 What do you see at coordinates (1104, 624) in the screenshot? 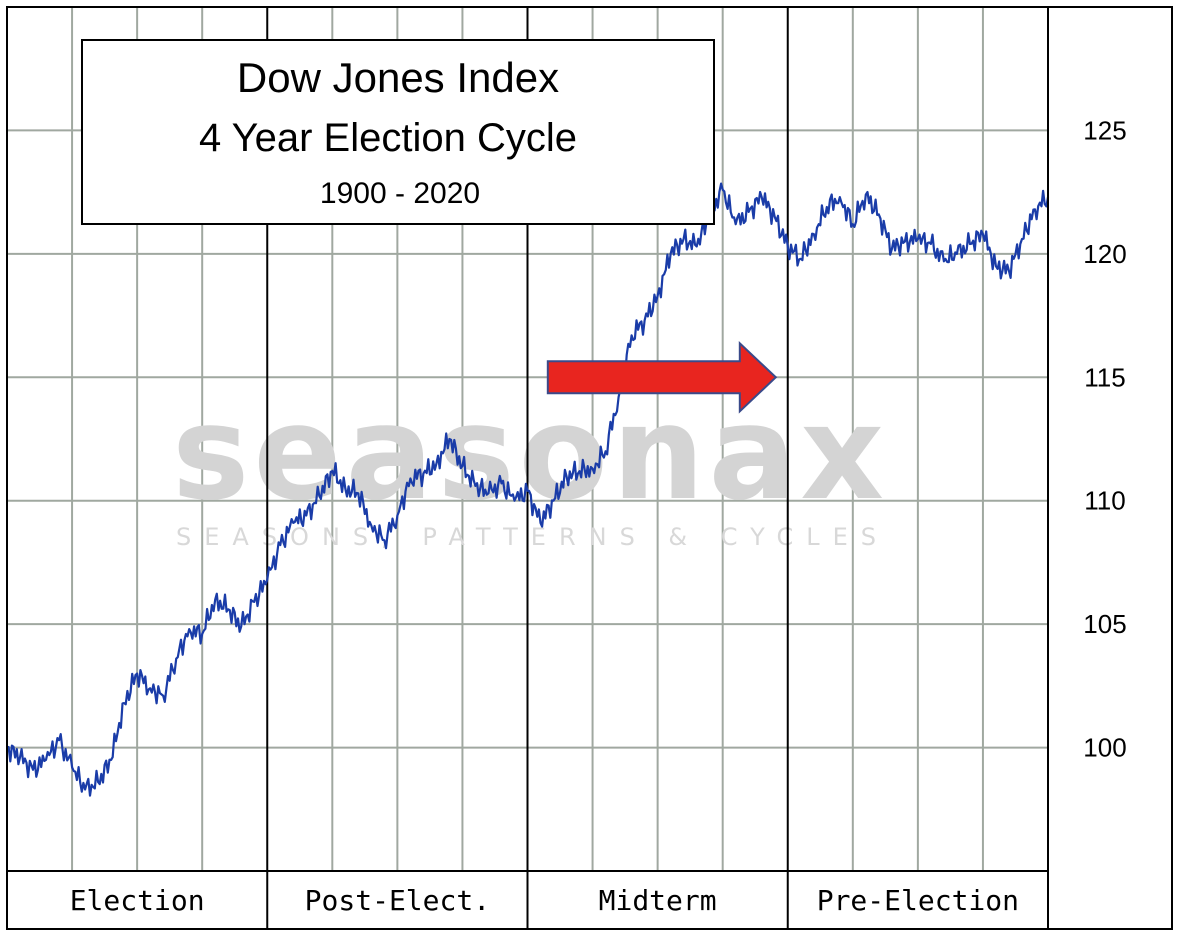
I see `y-tick-label: 105` at bounding box center [1104, 624].